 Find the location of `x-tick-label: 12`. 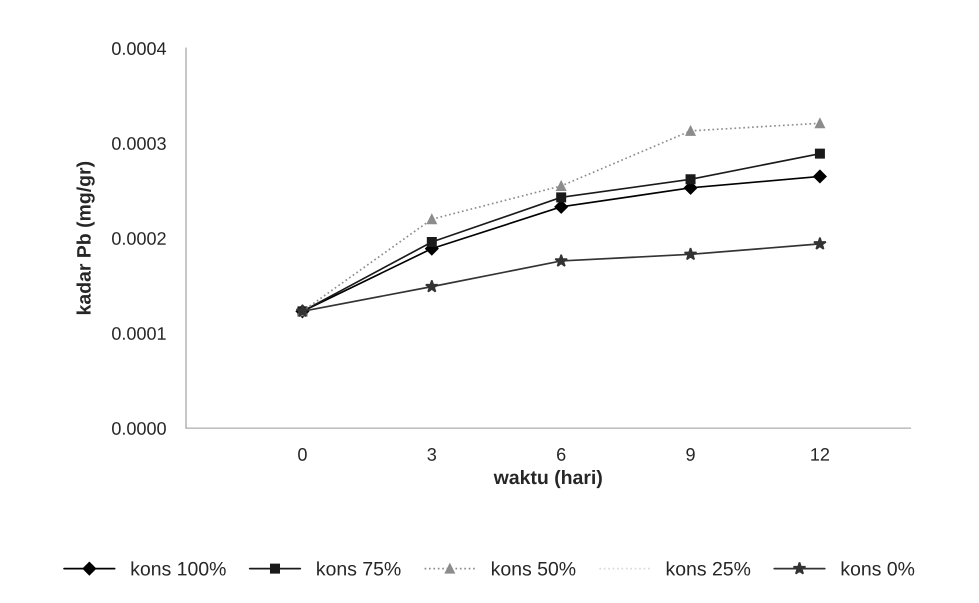

x-tick-label: 12 is located at coordinates (820, 454).